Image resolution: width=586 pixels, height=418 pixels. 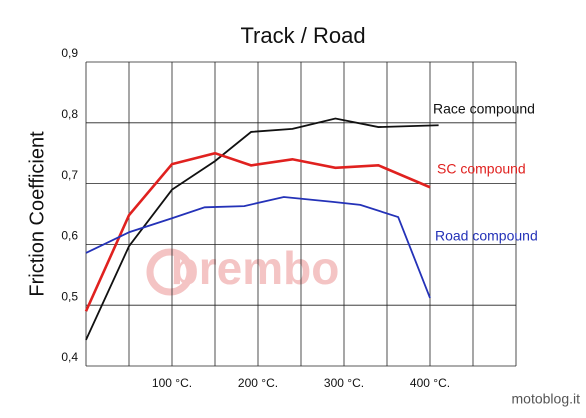 What do you see at coordinates (69, 296) in the screenshot?
I see `y-tick-label: 0,5` at bounding box center [69, 296].